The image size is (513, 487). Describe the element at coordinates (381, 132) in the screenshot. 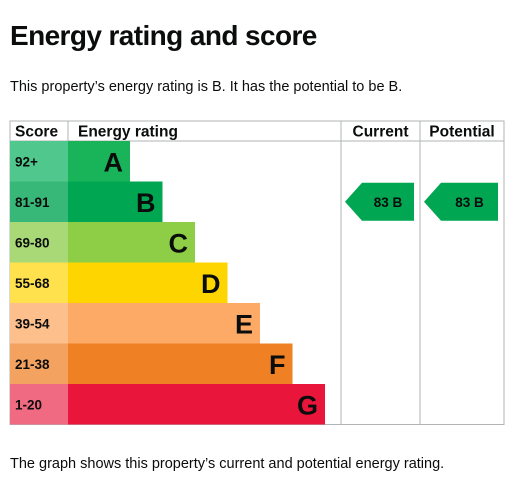

I see `header-current: Current` at that location.